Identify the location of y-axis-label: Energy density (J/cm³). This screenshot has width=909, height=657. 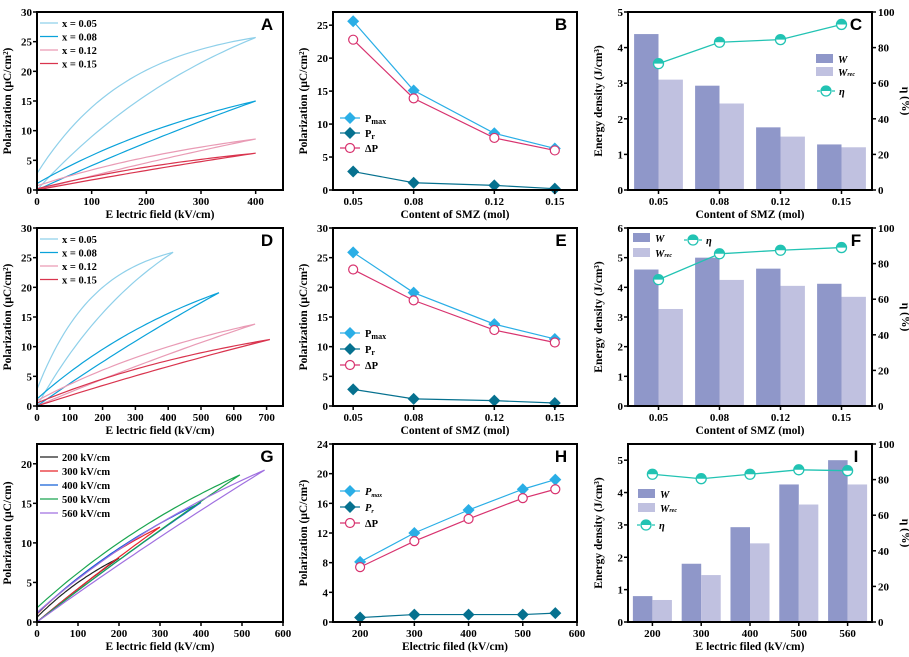
(599, 317).